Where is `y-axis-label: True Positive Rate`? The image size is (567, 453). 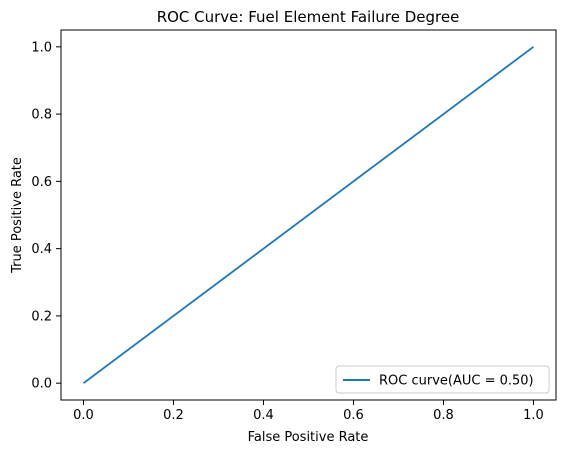 y-axis-label: True Positive Rate is located at coordinates (17, 215).